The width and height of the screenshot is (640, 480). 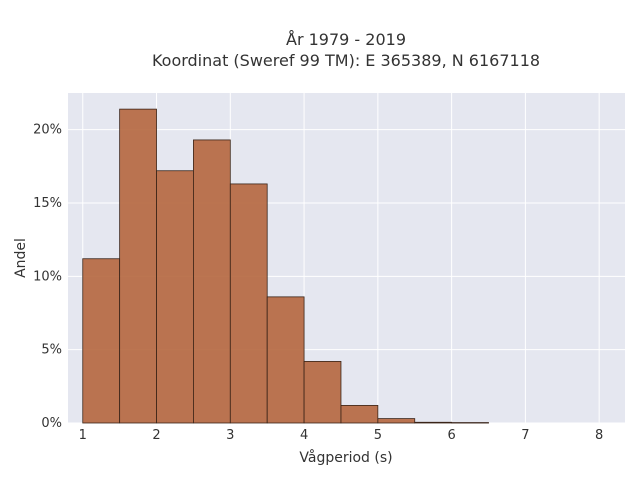 I want to click on x-tick-label: 7, so click(x=525, y=435).